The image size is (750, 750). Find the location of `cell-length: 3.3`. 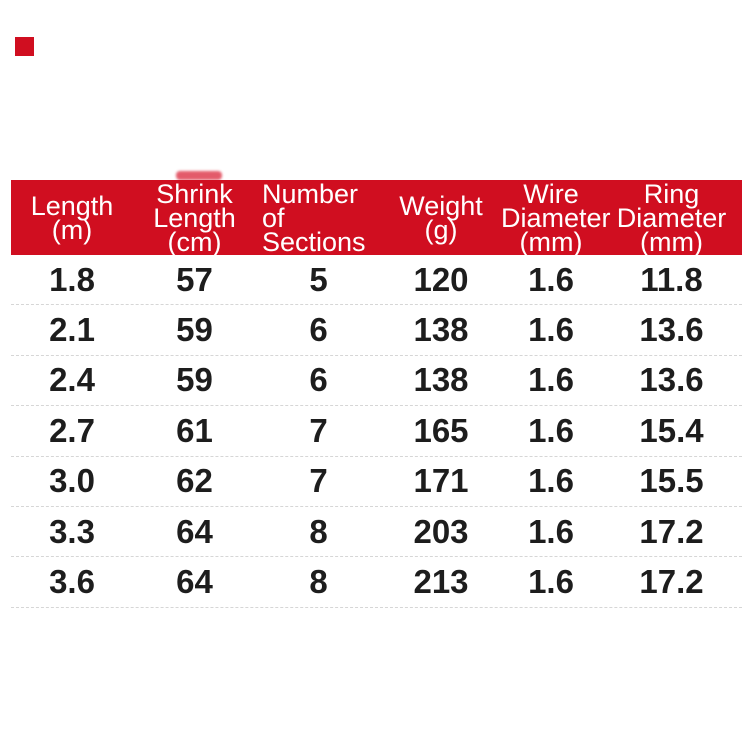

cell-length: 3.3 is located at coordinates (72, 531).